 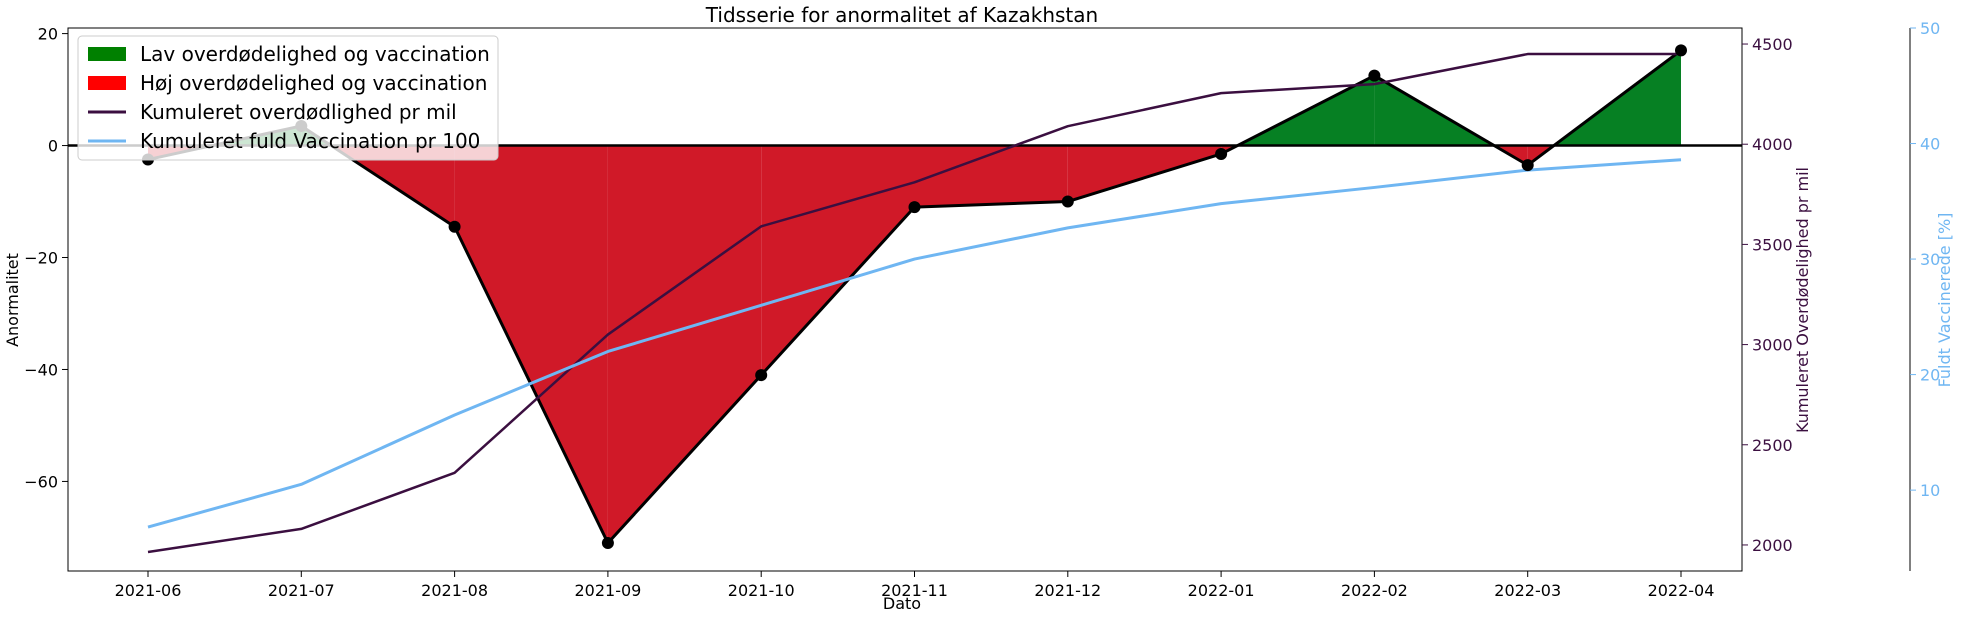 I want to click on y-right-tick-label: 2000, so click(x=1772, y=545).